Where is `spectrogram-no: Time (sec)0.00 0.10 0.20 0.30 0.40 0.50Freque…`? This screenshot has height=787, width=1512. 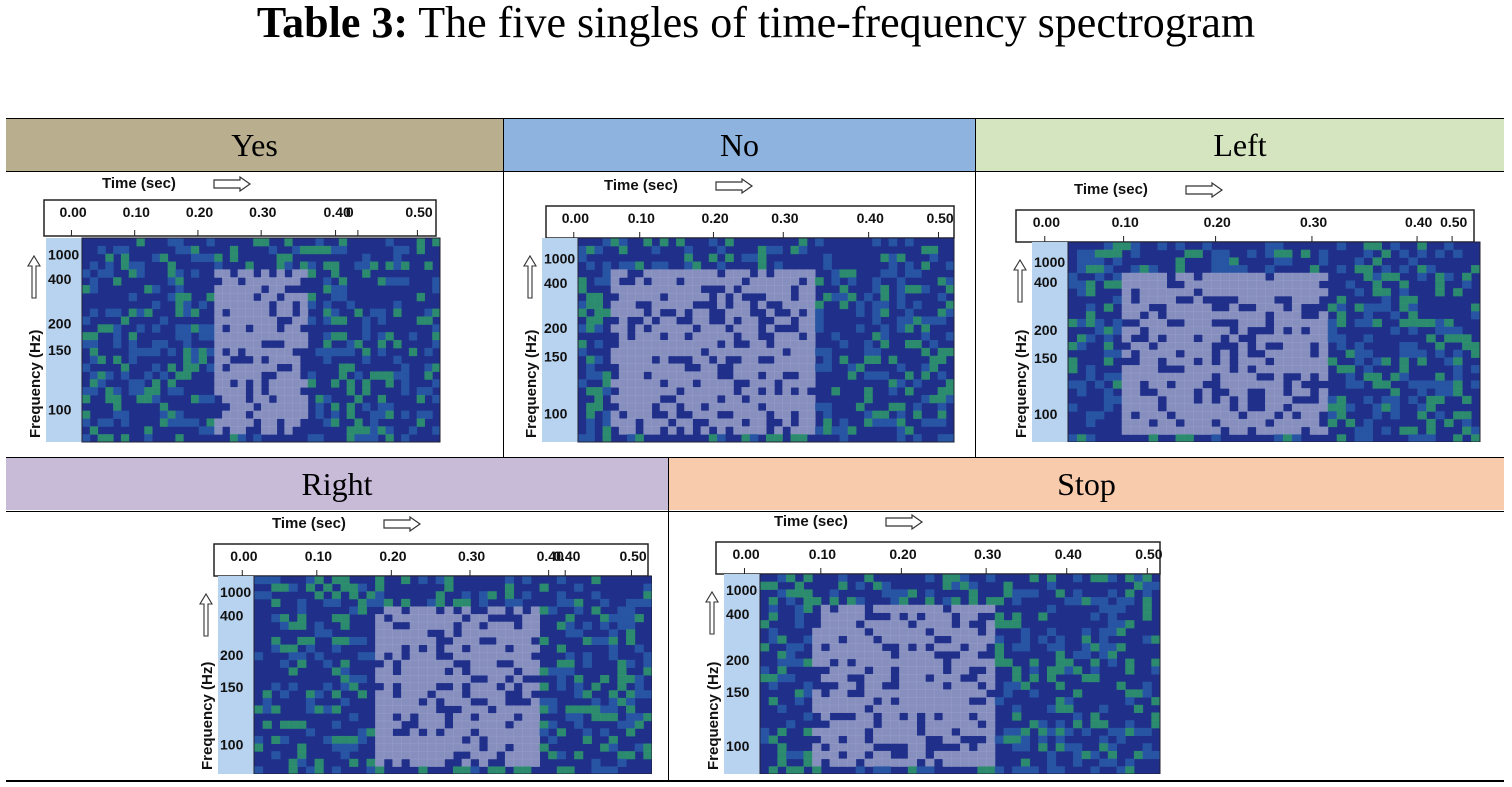
spectrogram-no: Time (sec)0.00 0.10 0.20 0.30 0.40 0.50Freque… is located at coordinates (739, 310).